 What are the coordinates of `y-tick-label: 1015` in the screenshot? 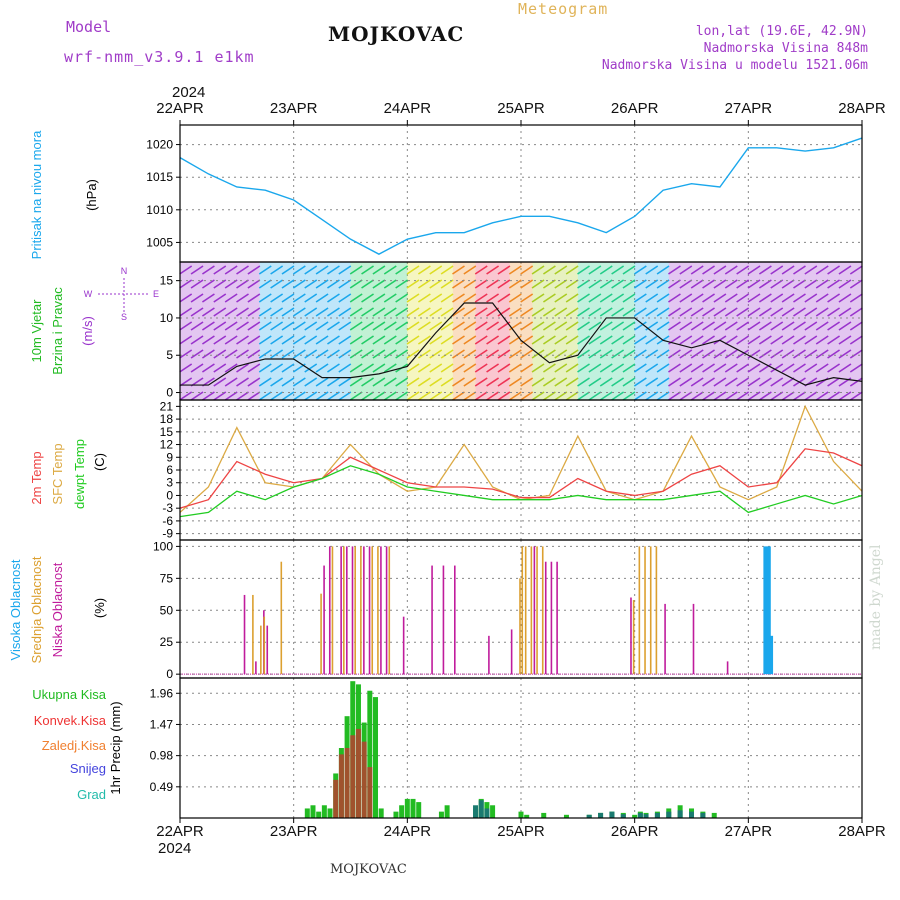 It's located at (159, 177).